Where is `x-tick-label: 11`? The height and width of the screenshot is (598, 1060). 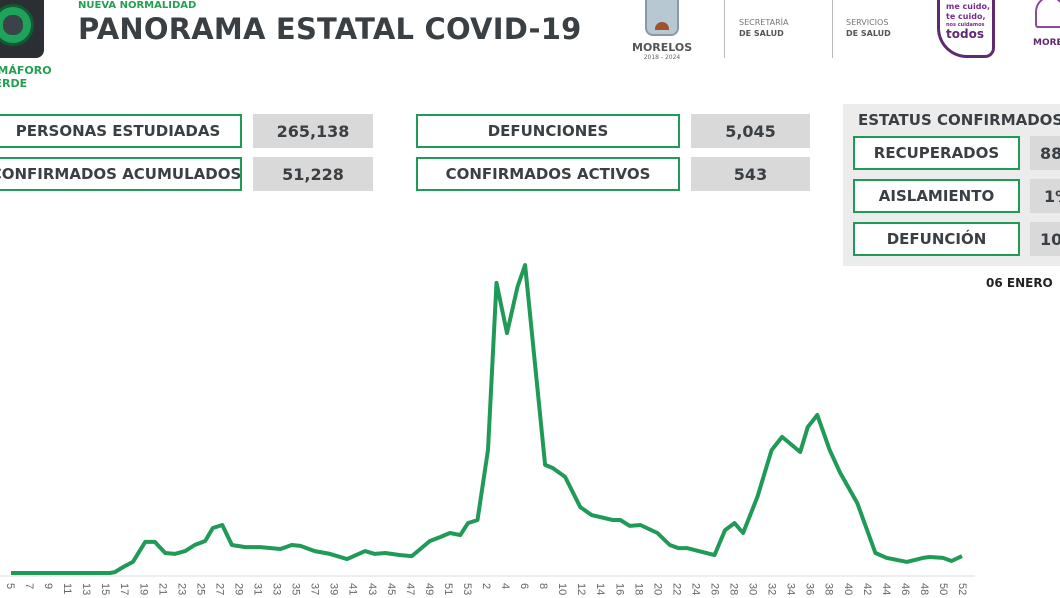
x-tick-label: 11 is located at coordinates (67, 588).